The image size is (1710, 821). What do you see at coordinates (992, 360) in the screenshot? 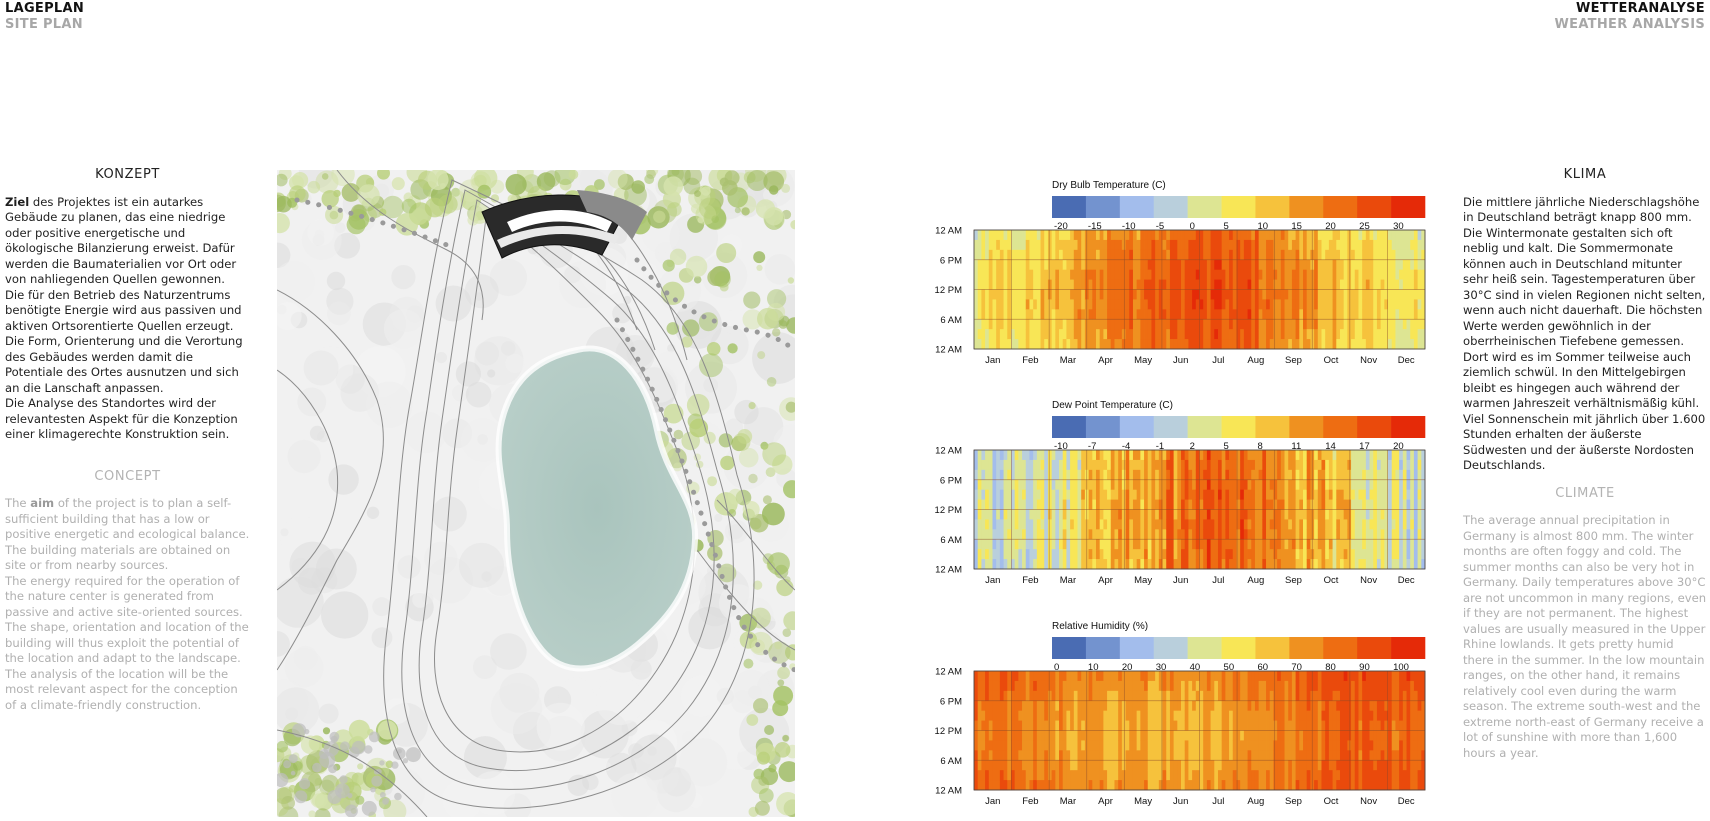
I see `x-tick-label: Jan` at bounding box center [992, 360].